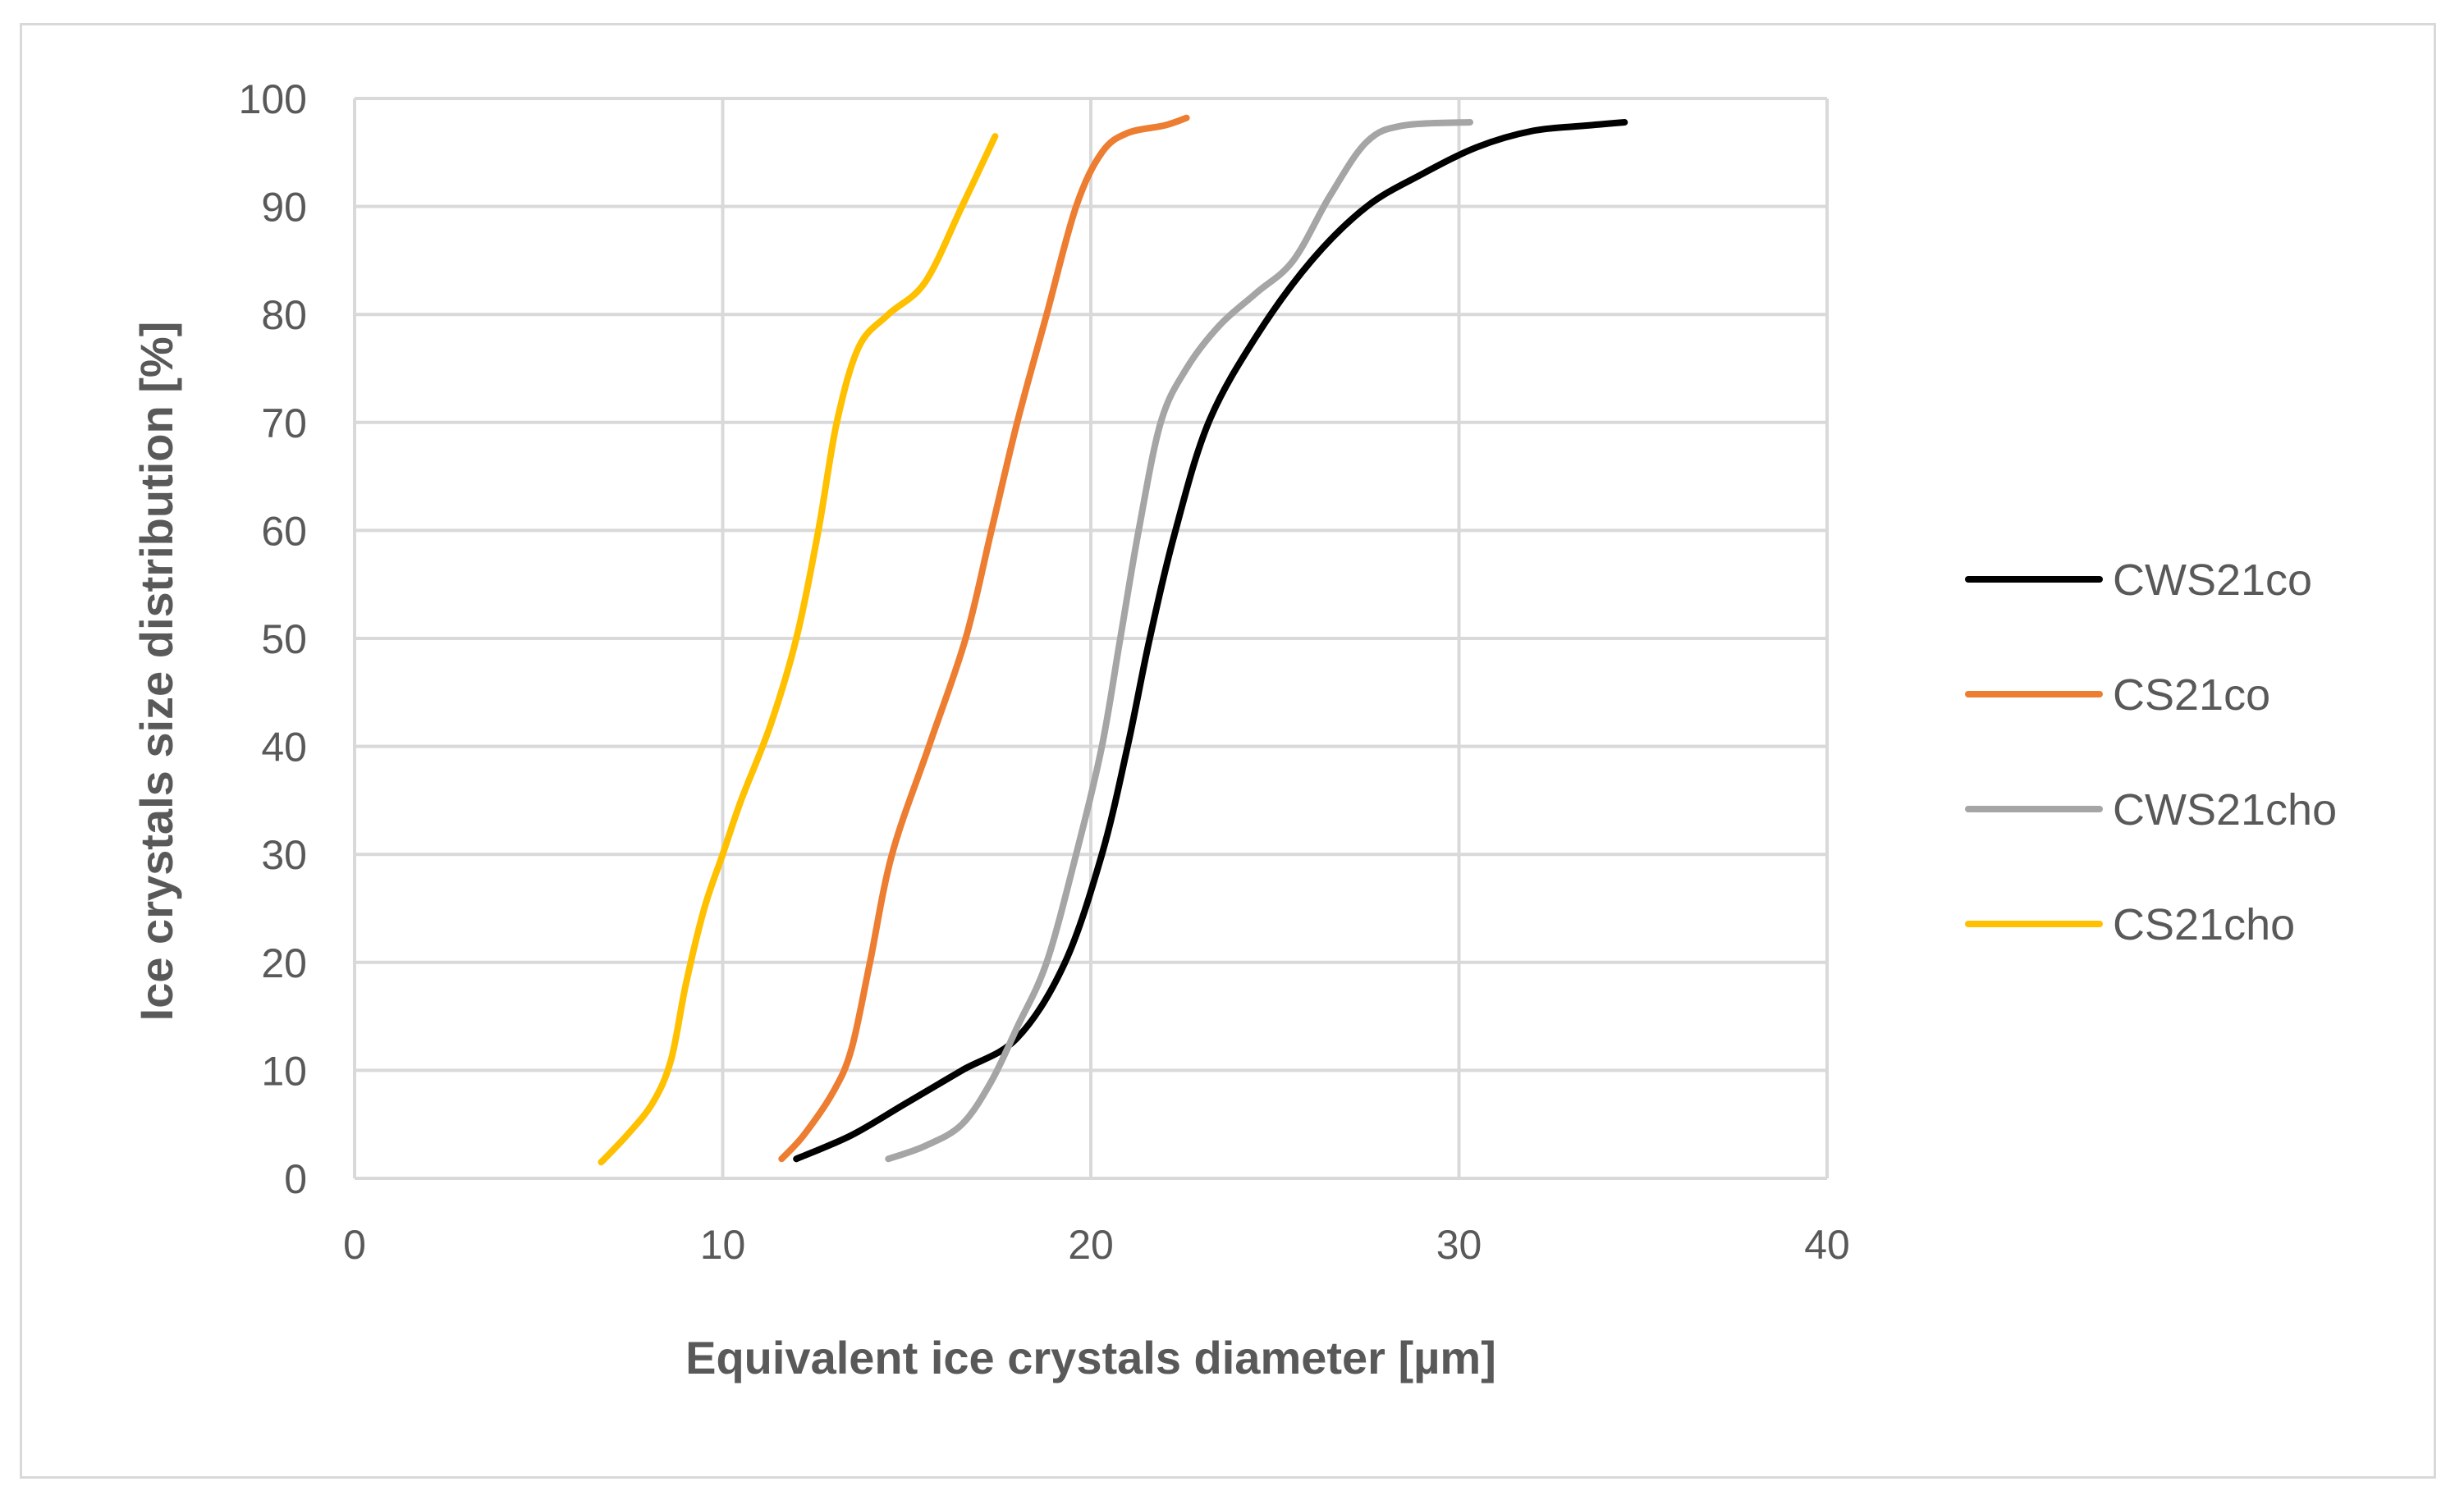  What do you see at coordinates (1091, 1245) in the screenshot?
I see `x-tick-label: 20` at bounding box center [1091, 1245].